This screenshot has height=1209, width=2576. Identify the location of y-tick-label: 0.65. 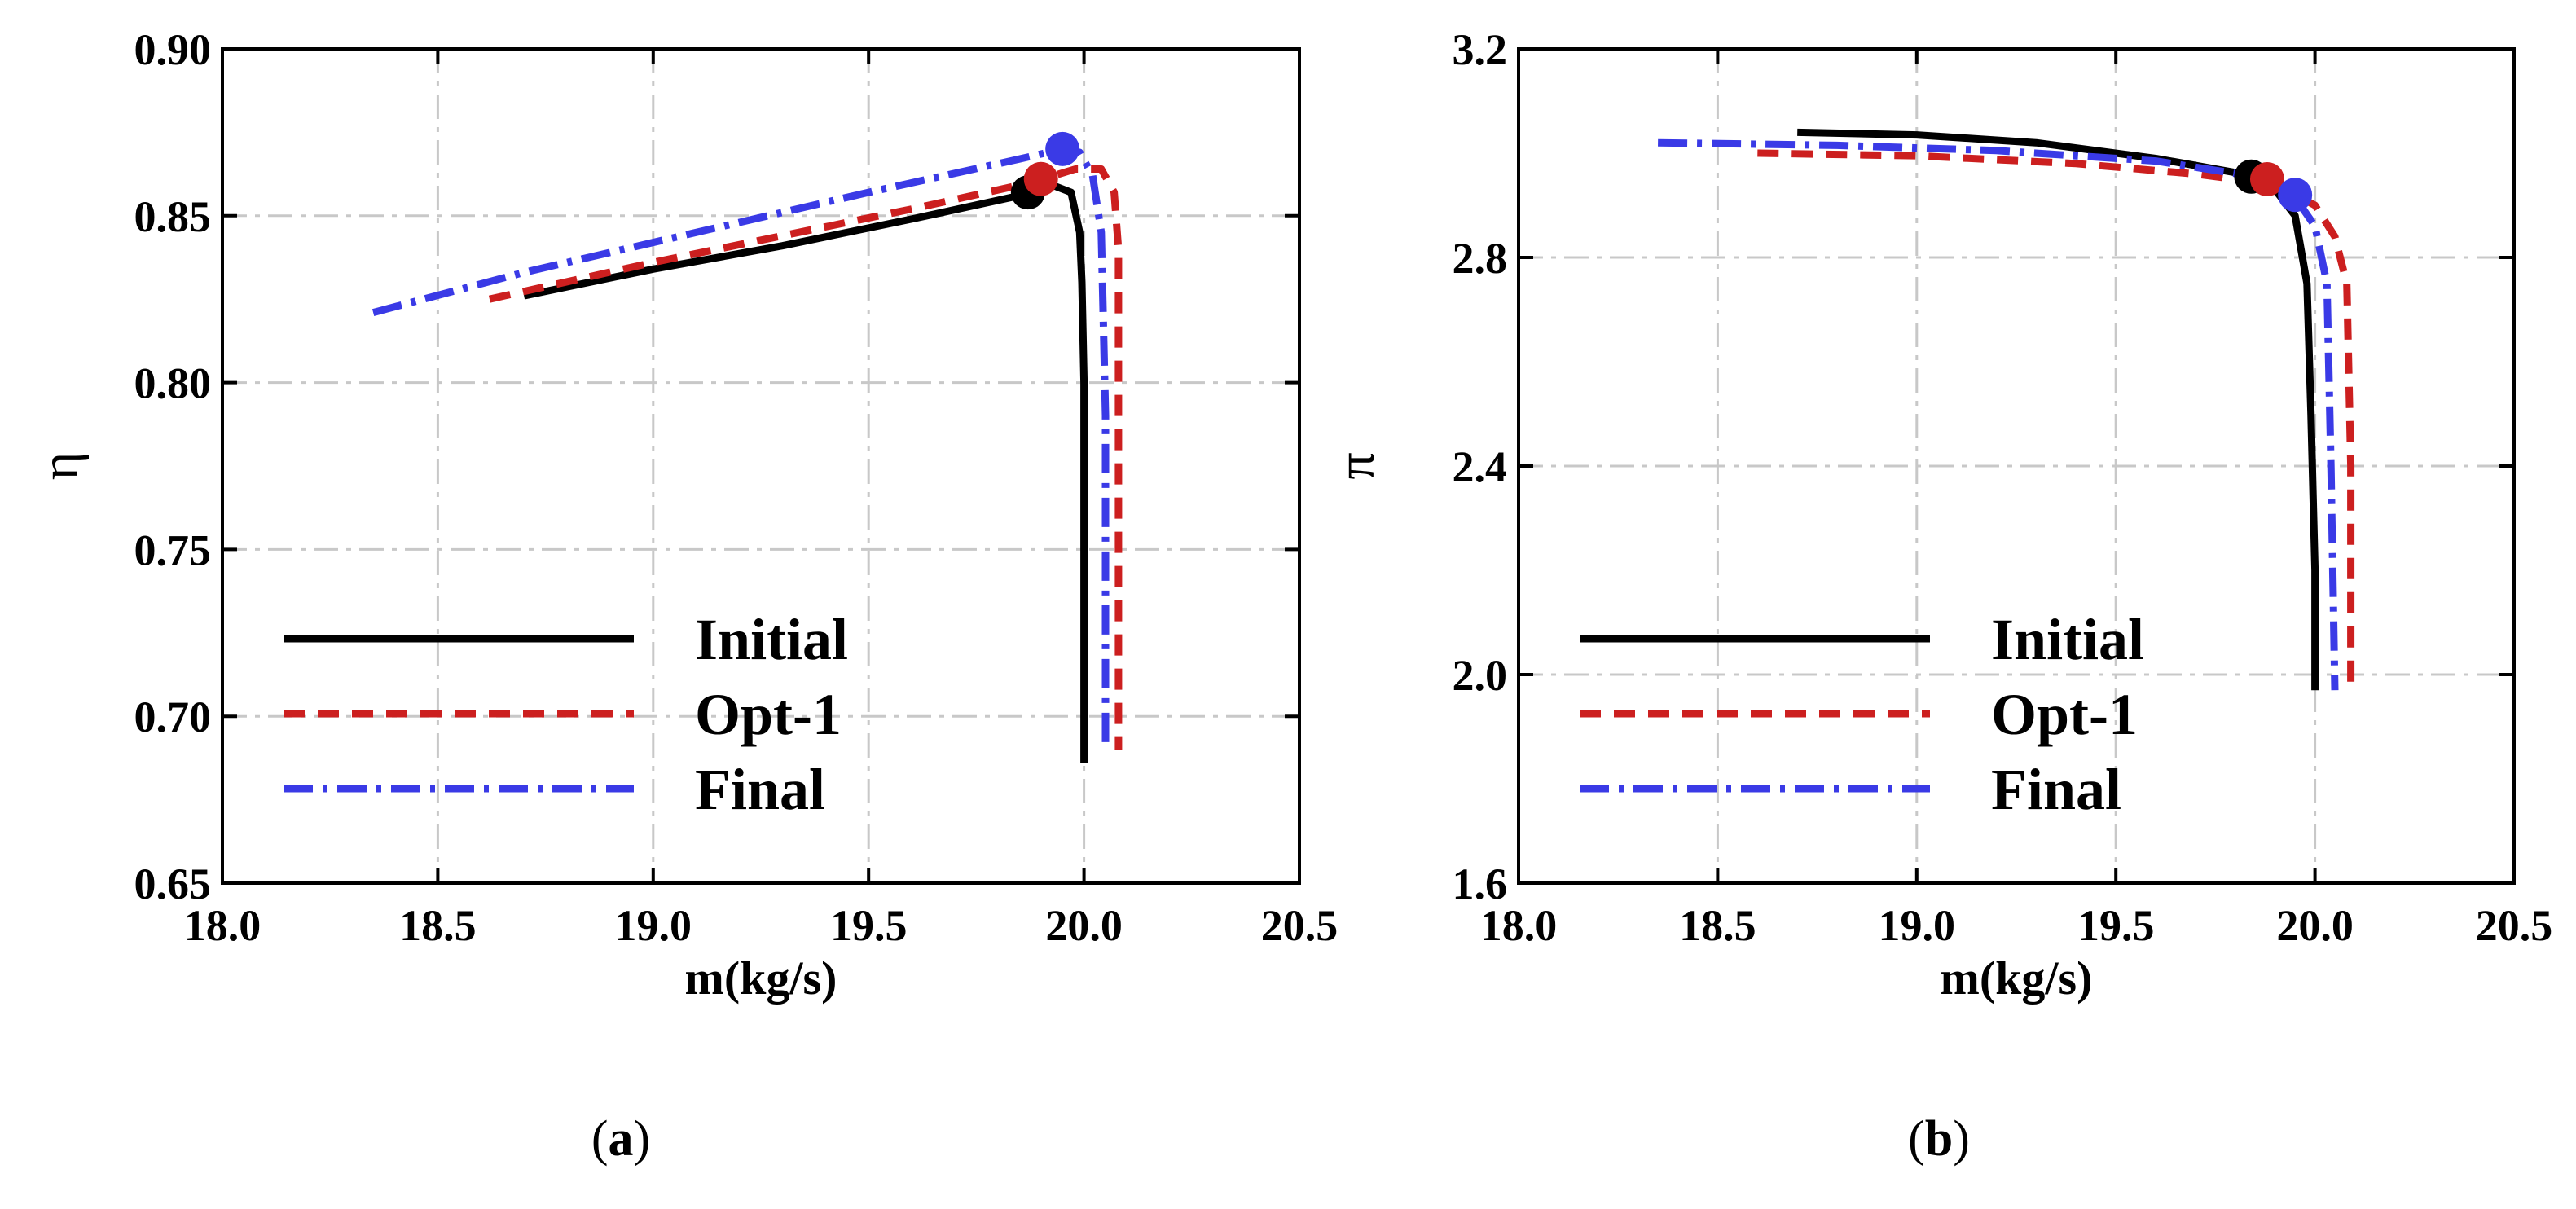
(173, 884).